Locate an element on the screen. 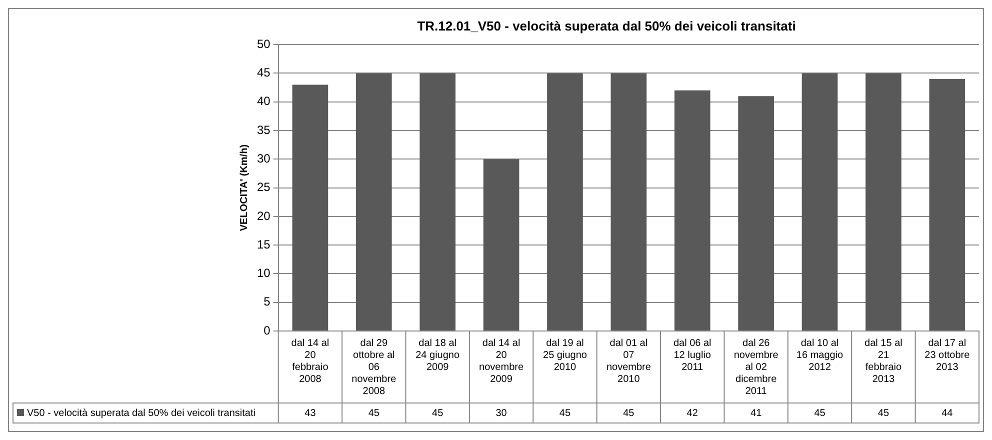  x-tick-label: dal 19 al 25 giugno 2010 is located at coordinates (565, 355).